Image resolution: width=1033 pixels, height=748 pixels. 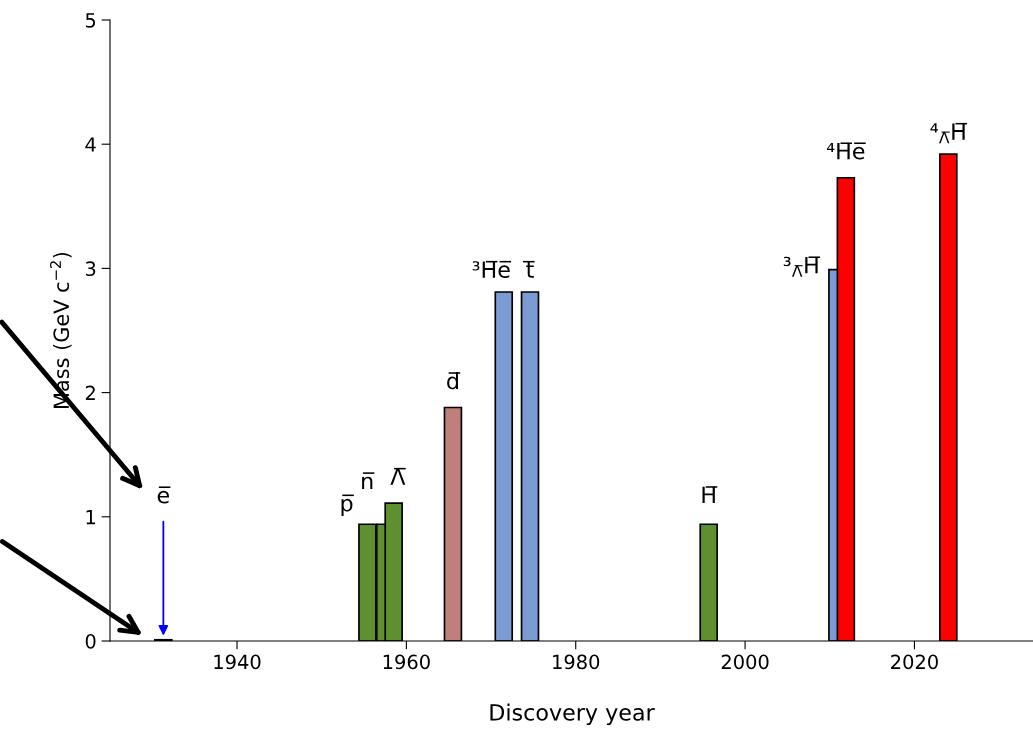 I want to click on y-tick-label: 5, so click(x=90, y=20).